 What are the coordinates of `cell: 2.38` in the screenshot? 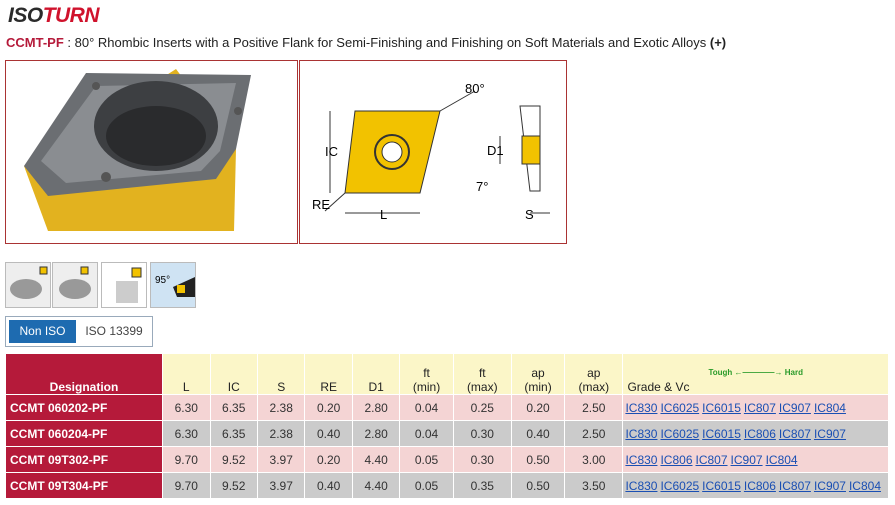 It's located at (281, 433).